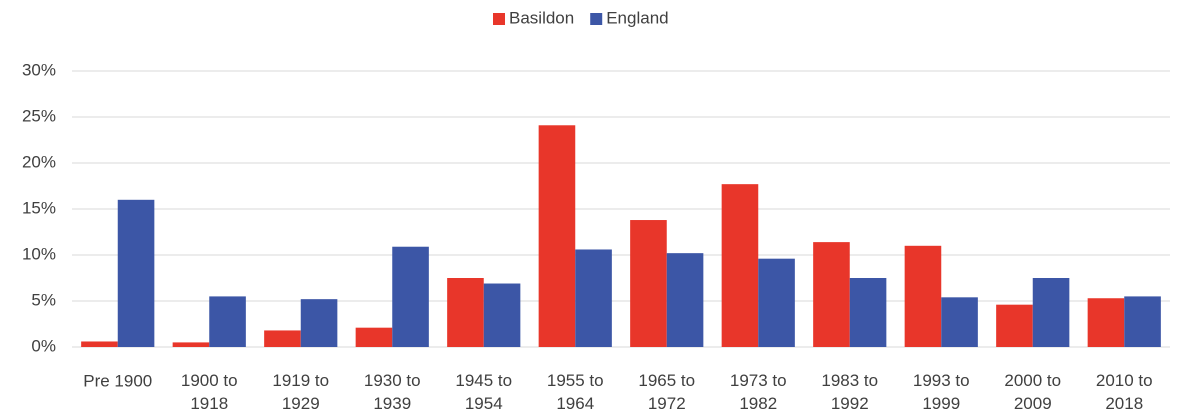 The image size is (1178, 419). What do you see at coordinates (575, 392) in the screenshot?
I see `x-tick-label: 1955 to 1964` at bounding box center [575, 392].